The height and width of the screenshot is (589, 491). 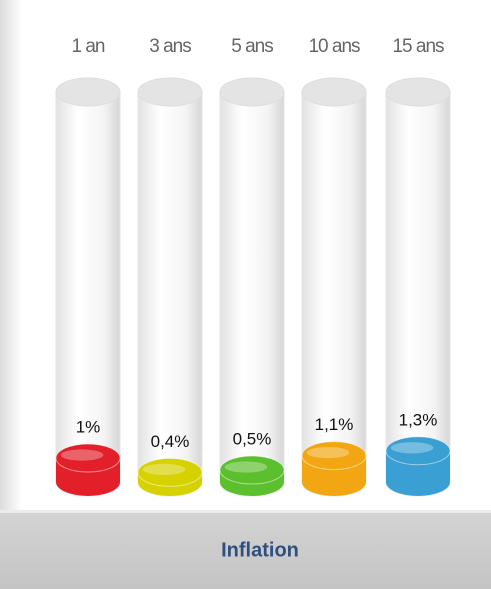 I want to click on data-label: 0,4%, so click(x=170, y=441).